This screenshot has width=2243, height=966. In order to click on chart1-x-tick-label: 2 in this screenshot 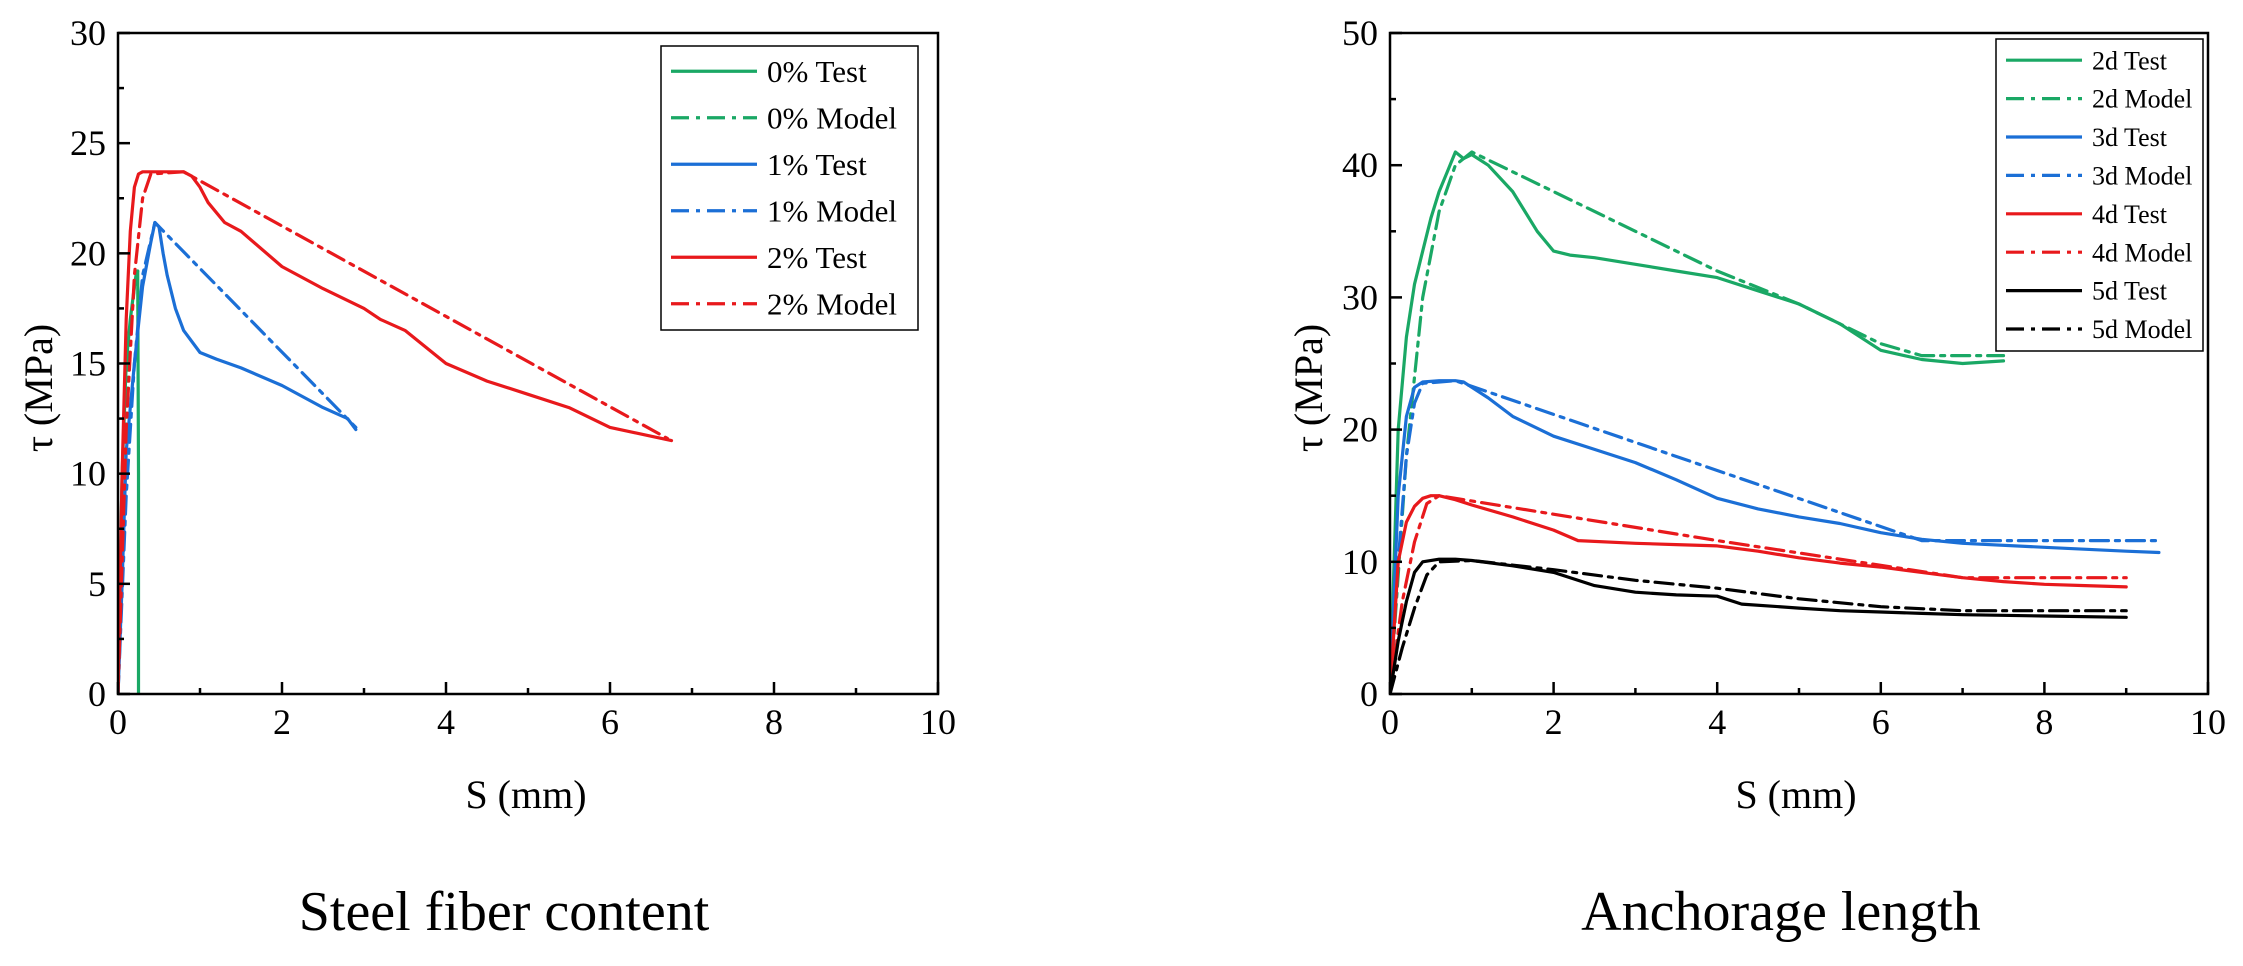, I will do `click(282, 722)`.